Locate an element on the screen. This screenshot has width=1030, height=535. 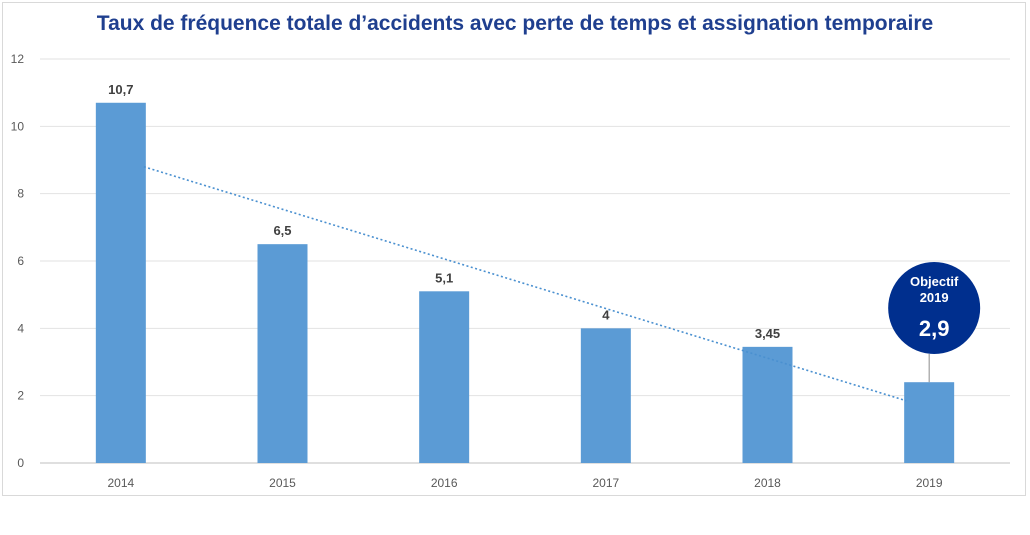
callout-line2: 2019 is located at coordinates (934, 297).